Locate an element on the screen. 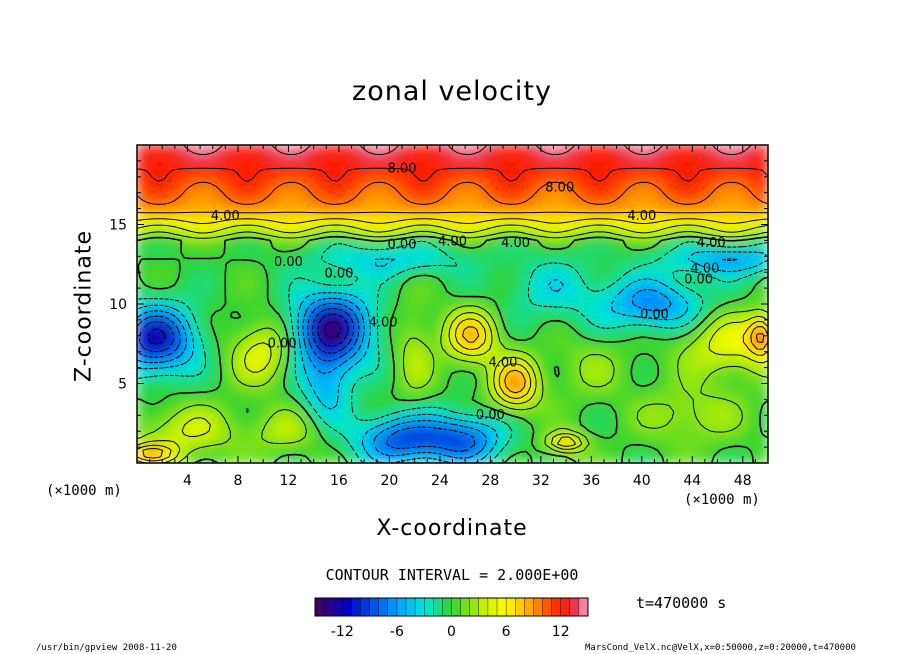  colorbar-segment is located at coordinates (328, 607).